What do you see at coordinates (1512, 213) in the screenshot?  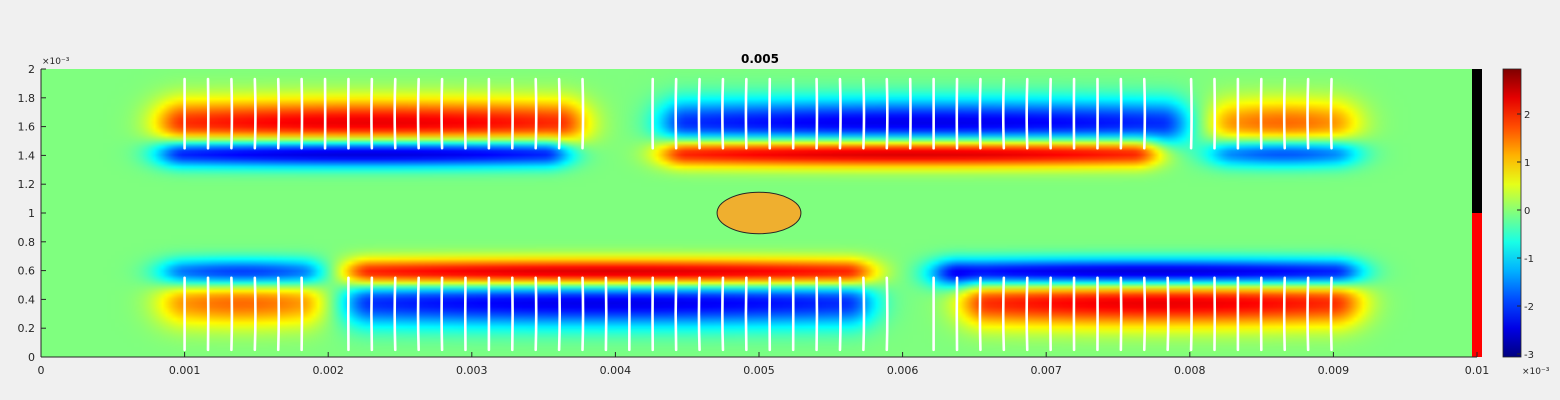 I see `colorbar-gradient` at bounding box center [1512, 213].